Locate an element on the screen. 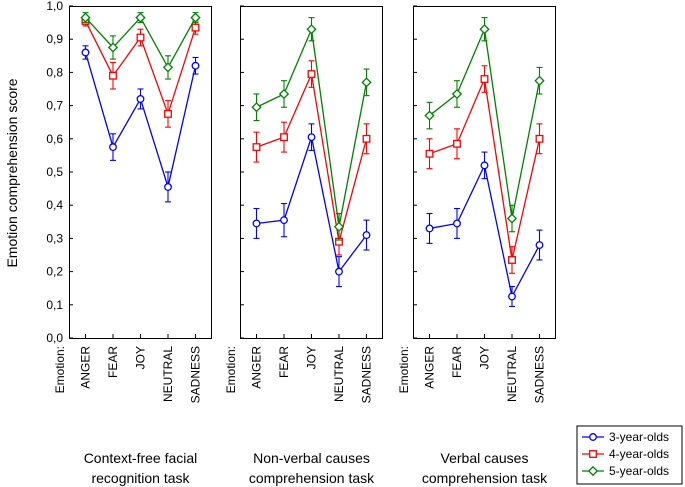  panel-title-line: Context-free facial is located at coordinates (141, 458).